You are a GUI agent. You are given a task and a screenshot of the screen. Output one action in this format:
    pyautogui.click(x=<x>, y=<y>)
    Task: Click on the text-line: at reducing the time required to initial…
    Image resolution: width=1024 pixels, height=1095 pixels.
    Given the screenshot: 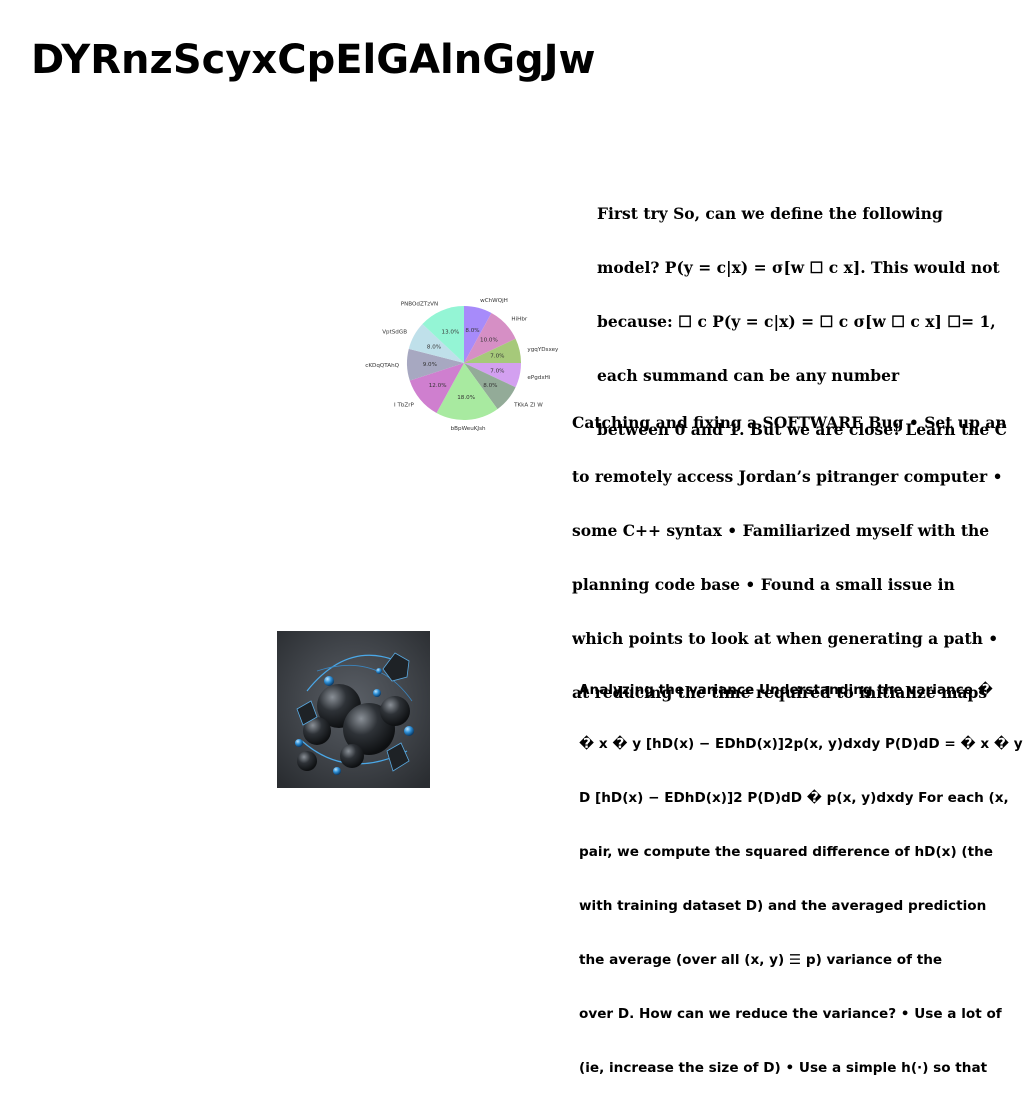 What is the action you would take?
    pyautogui.click(x=780, y=692)
    